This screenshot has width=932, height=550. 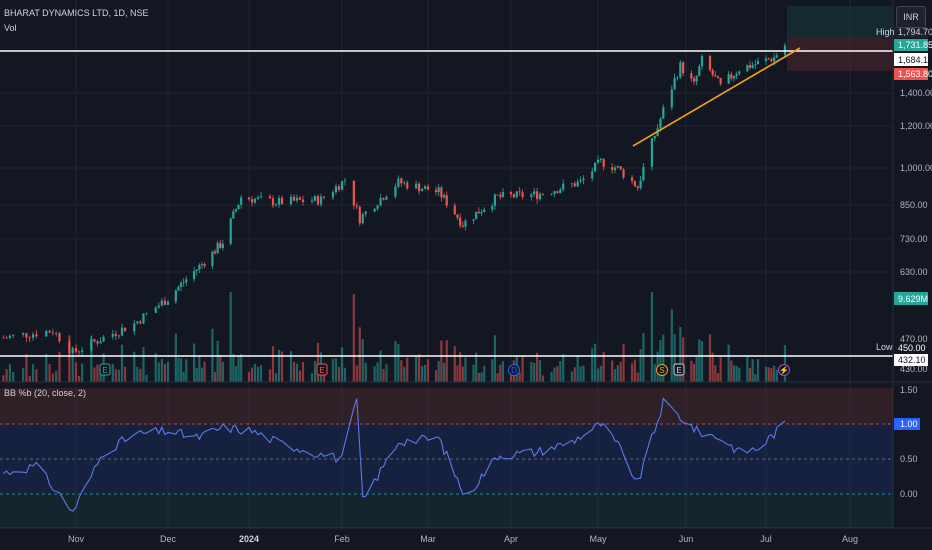 I want to click on price-tick: 1,400.00, so click(x=916, y=93).